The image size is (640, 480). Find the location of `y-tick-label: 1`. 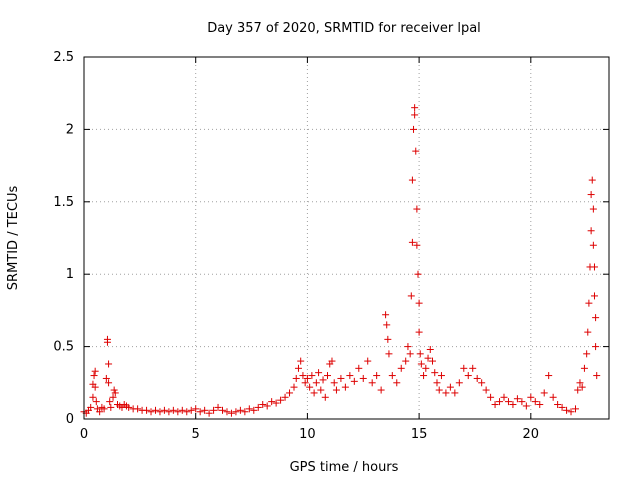

y-tick-label: 1 is located at coordinates (70, 274).